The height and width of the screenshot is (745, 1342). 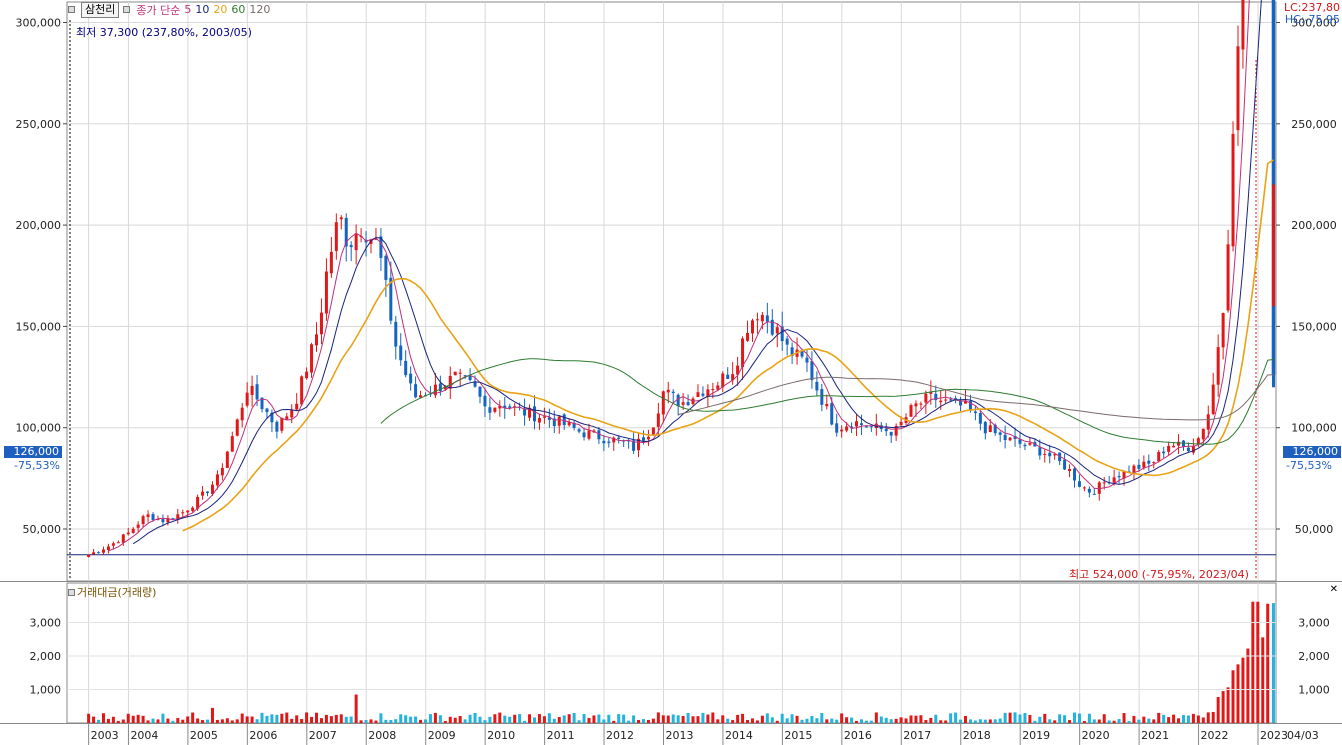 What do you see at coordinates (323, 735) in the screenshot?
I see `x-tick-label: 2007` at bounding box center [323, 735].